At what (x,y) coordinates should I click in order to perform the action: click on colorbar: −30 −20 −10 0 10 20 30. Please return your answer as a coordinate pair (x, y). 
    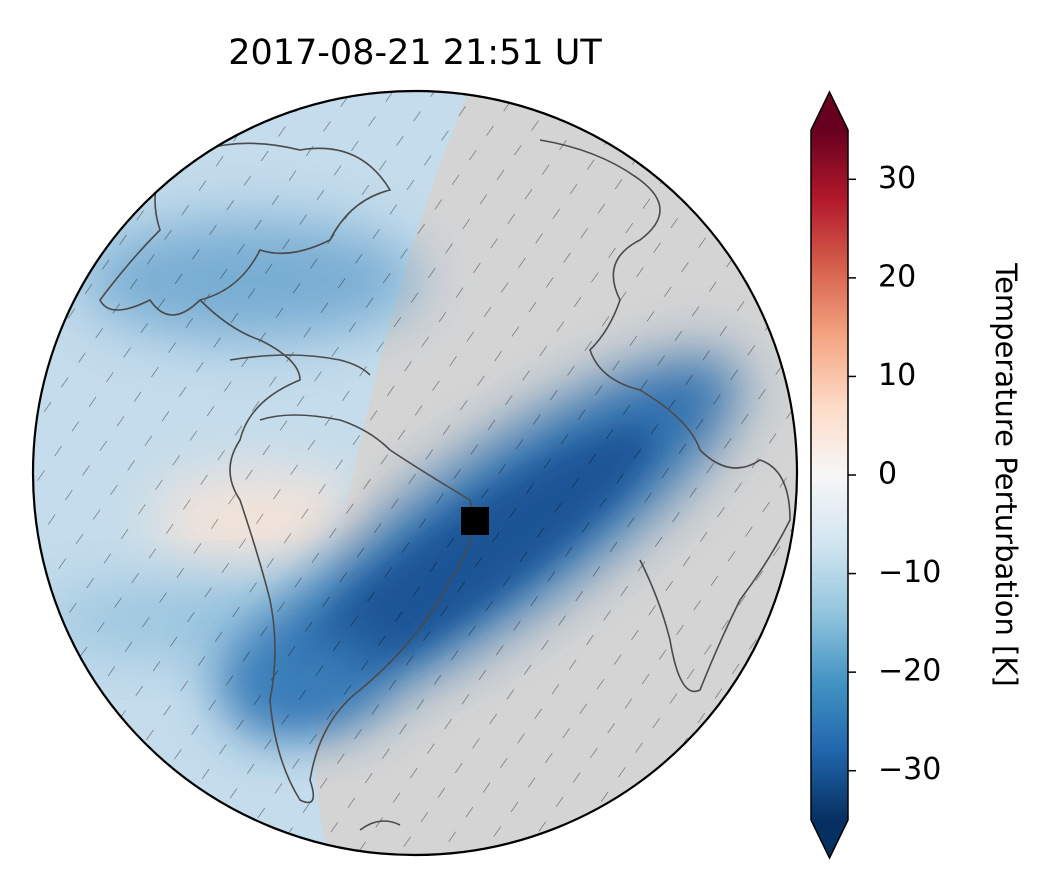
    Looking at the image, I should click on (875, 475).